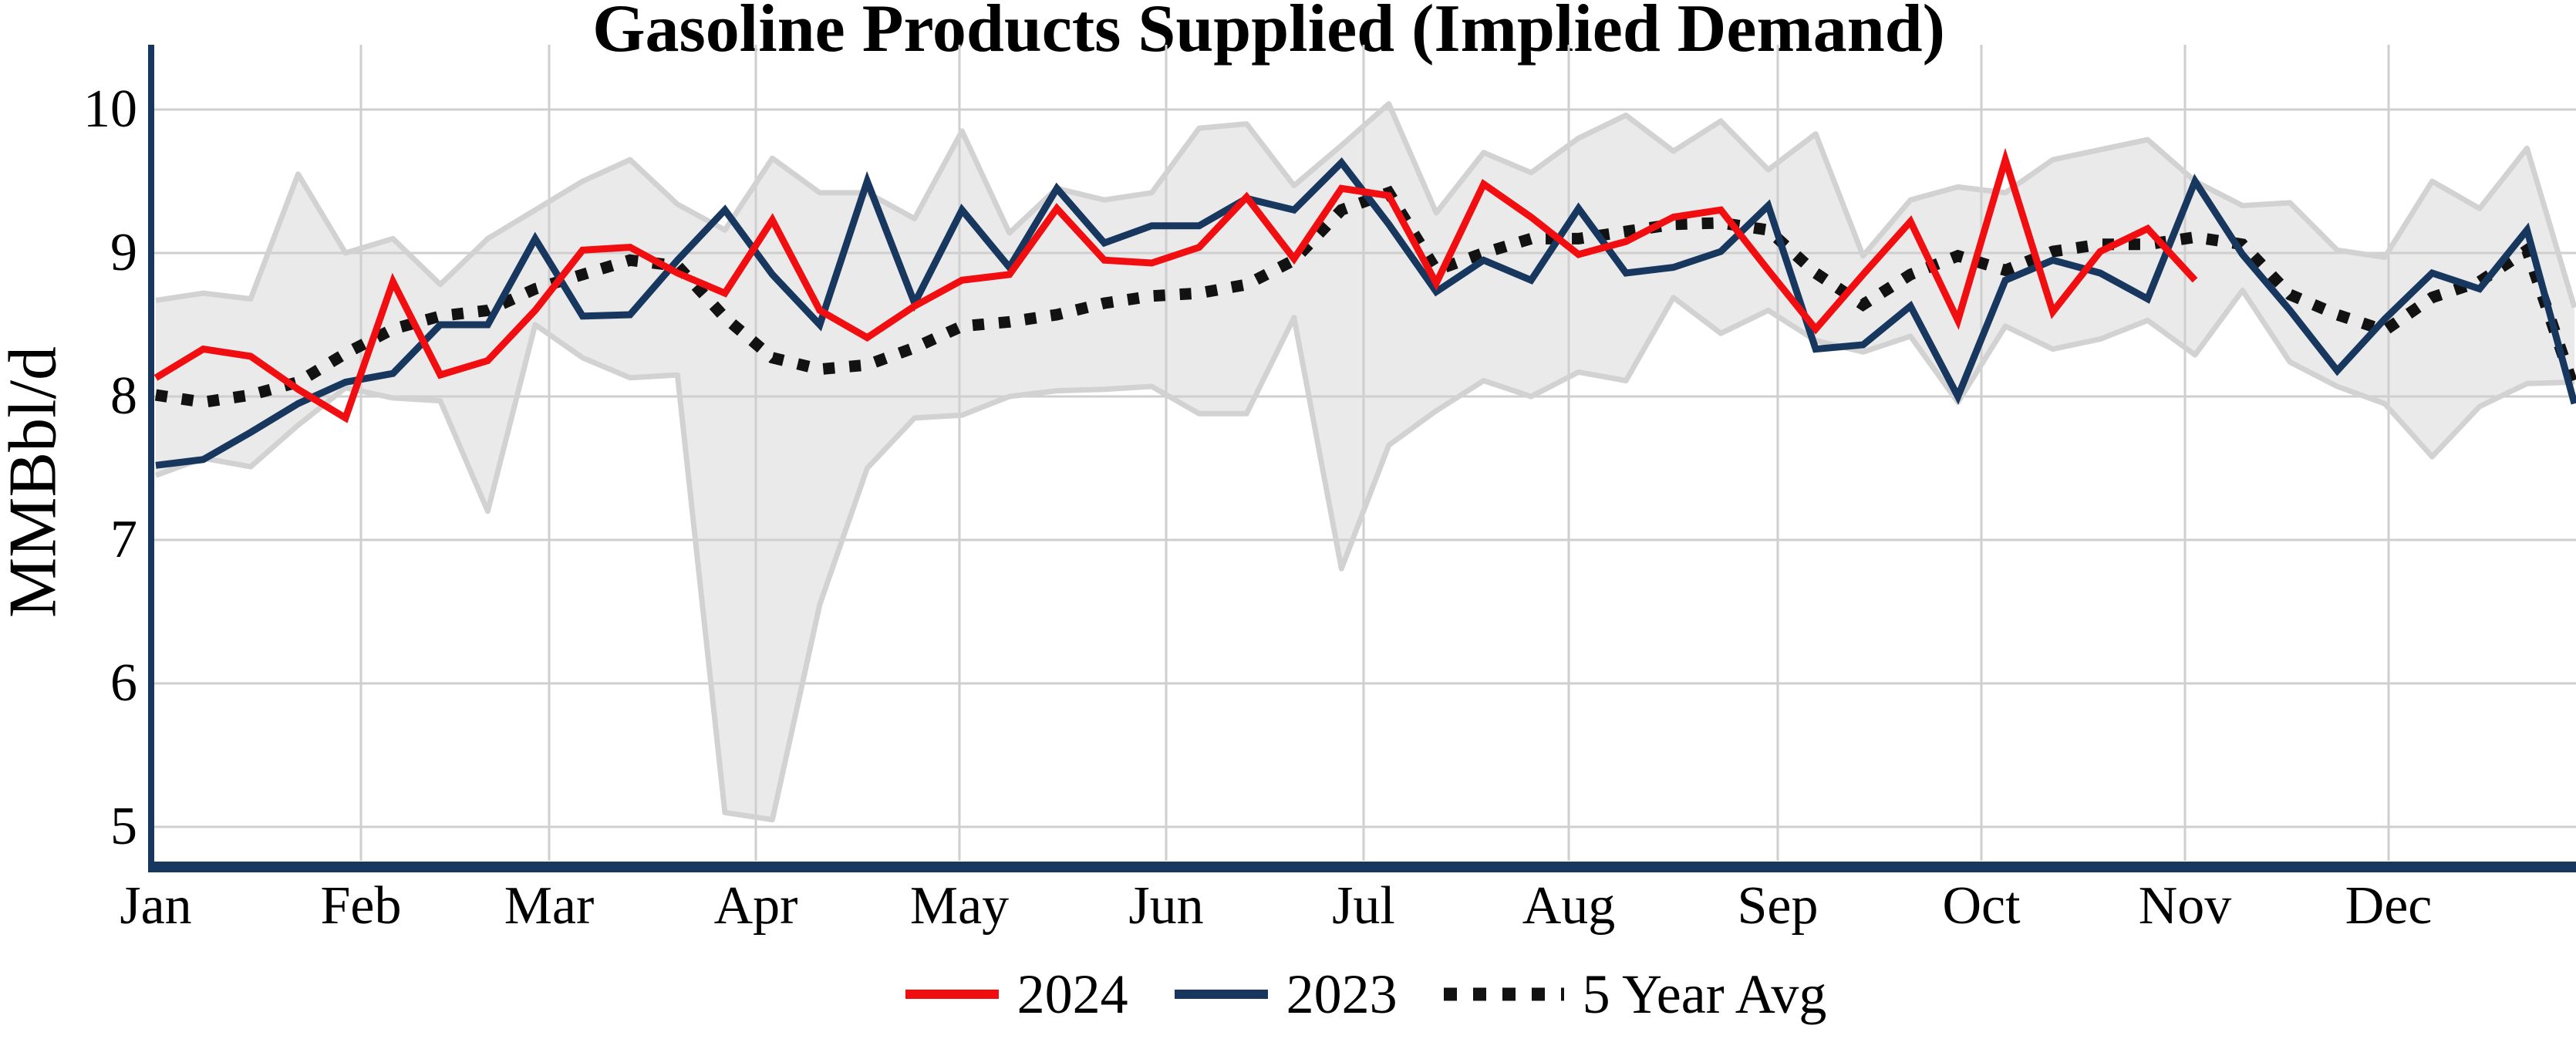  What do you see at coordinates (1363, 906) in the screenshot?
I see `x-tick-label-jul: Jul` at bounding box center [1363, 906].